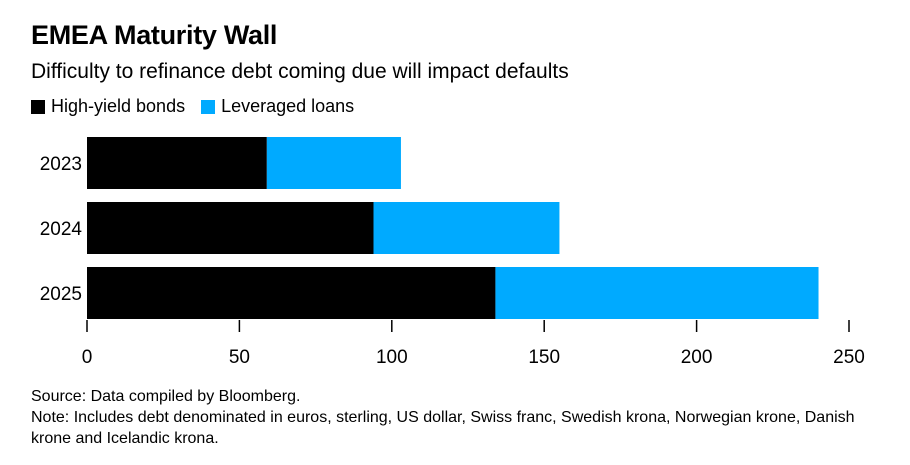 The width and height of the screenshot is (910, 465). Describe the element at coordinates (177, 163) in the screenshot. I see `bar-2023-high-yield` at that location.